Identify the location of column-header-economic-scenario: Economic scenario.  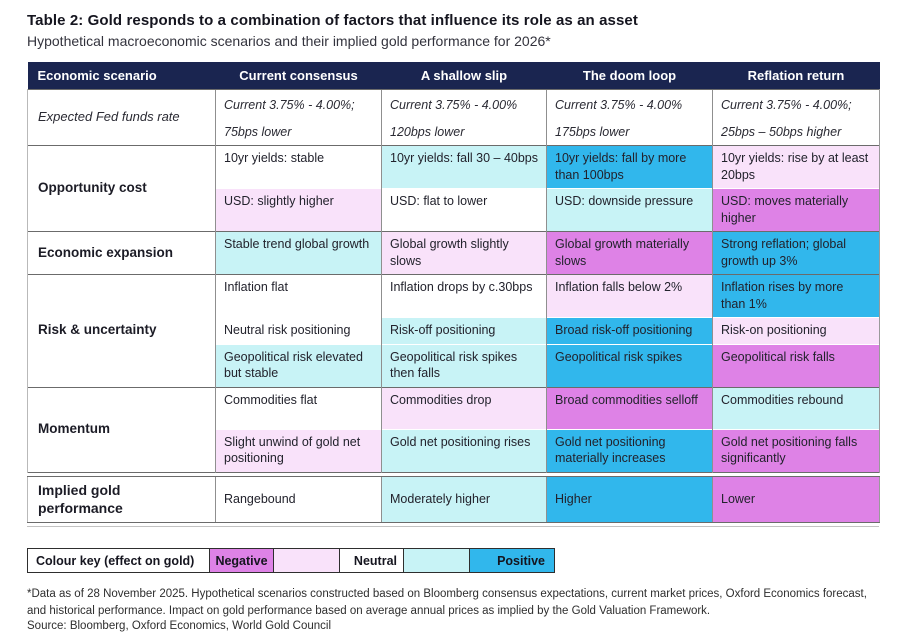
(121, 76).